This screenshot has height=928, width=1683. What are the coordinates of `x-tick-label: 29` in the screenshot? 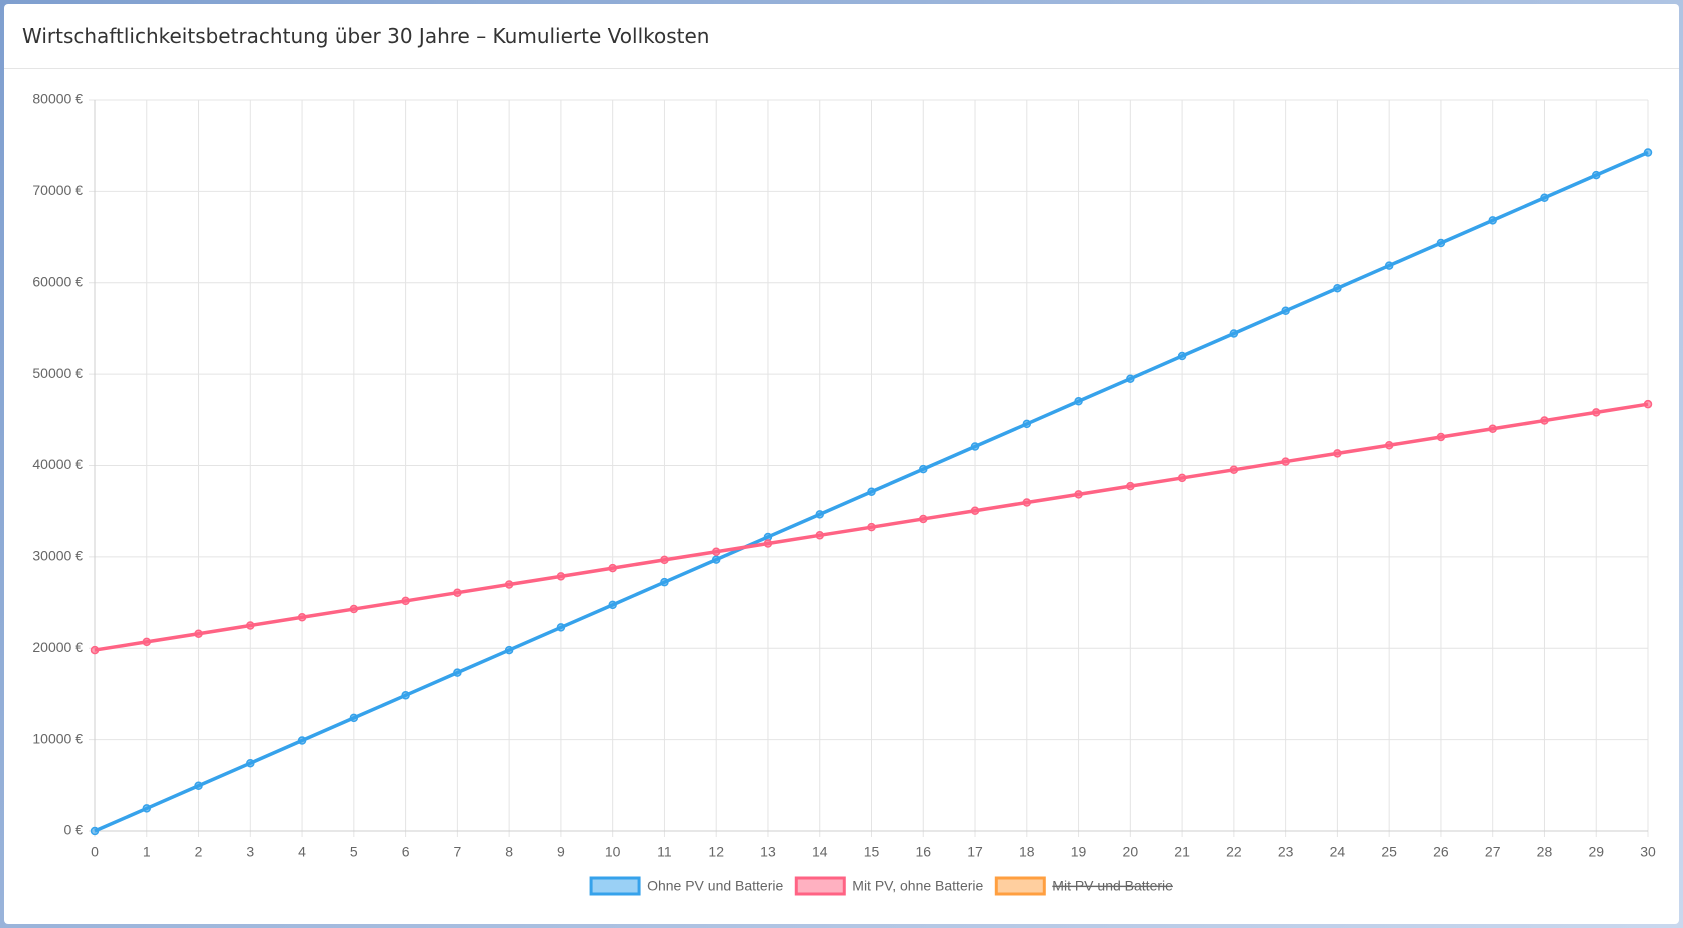 It's located at (1596, 852).